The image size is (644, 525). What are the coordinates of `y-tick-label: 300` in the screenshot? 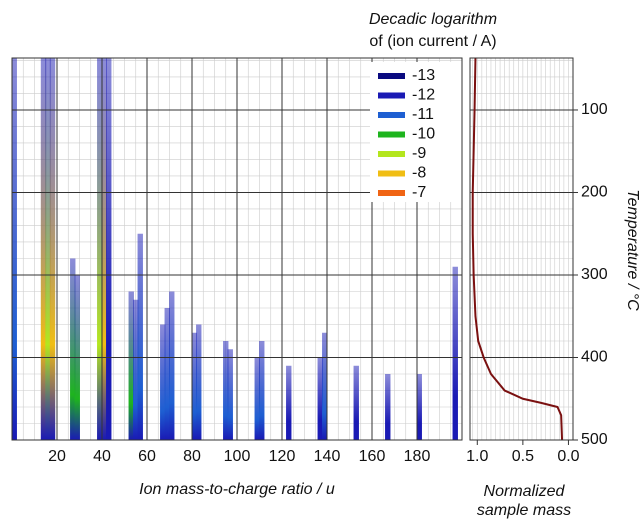 It's located at (594, 274).